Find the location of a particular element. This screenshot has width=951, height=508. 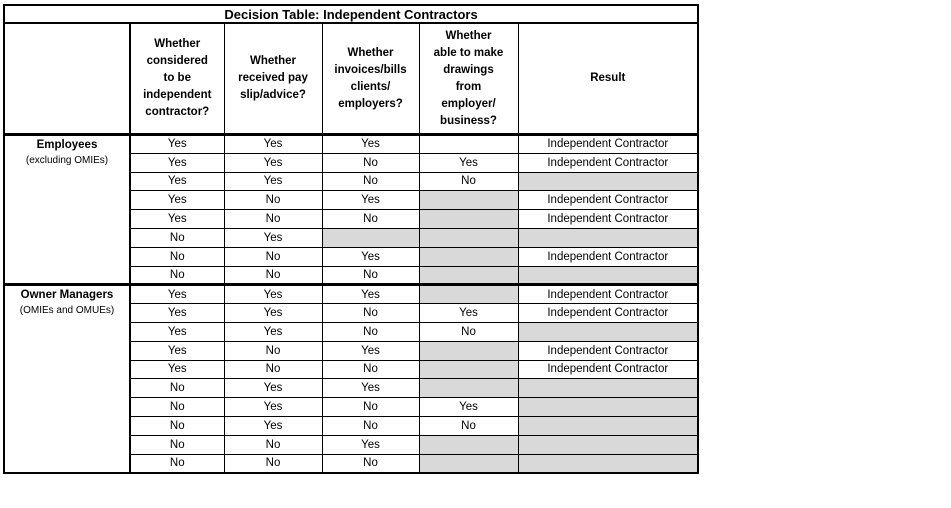

row-group-label-cell: Owner Managers (OMIEs and OMUEs) is located at coordinates (67, 378).